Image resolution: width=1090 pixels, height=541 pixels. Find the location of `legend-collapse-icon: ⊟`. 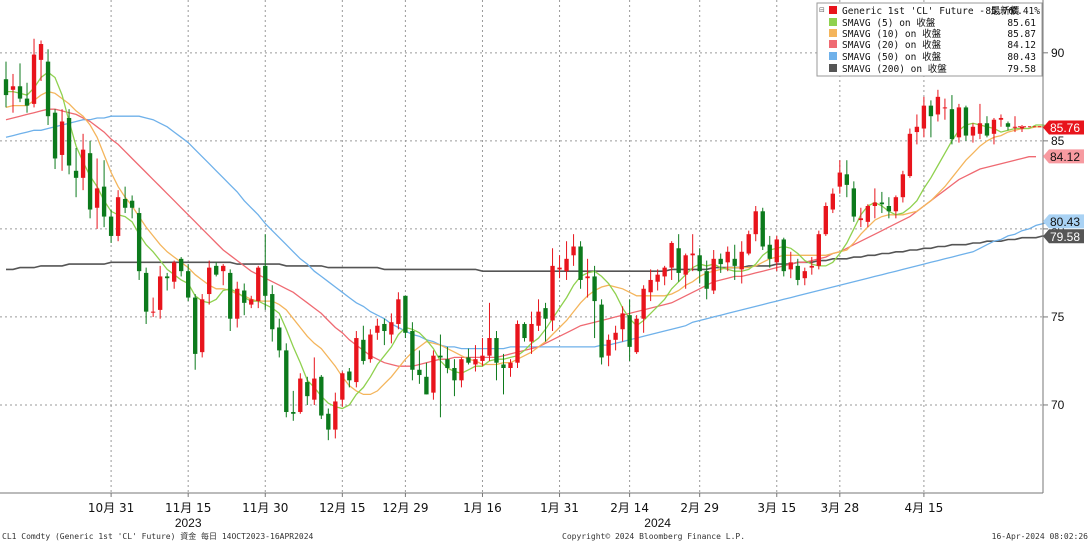

legend-collapse-icon: ⊟ is located at coordinates (822, 10).